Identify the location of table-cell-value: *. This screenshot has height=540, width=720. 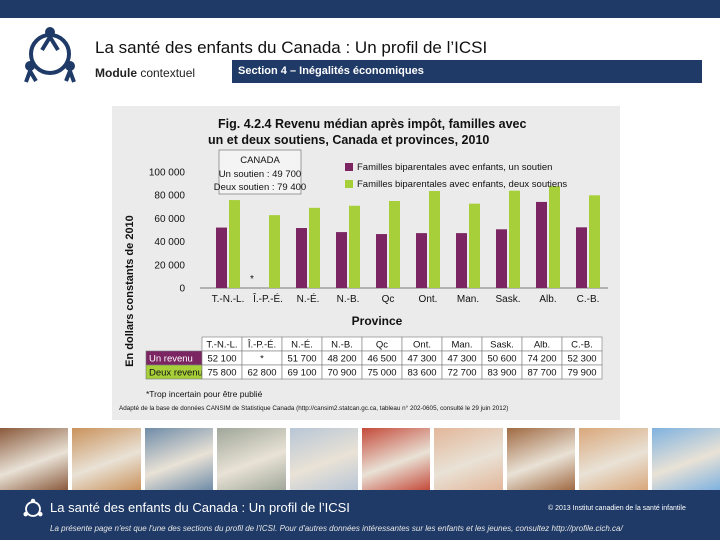
(262, 359).